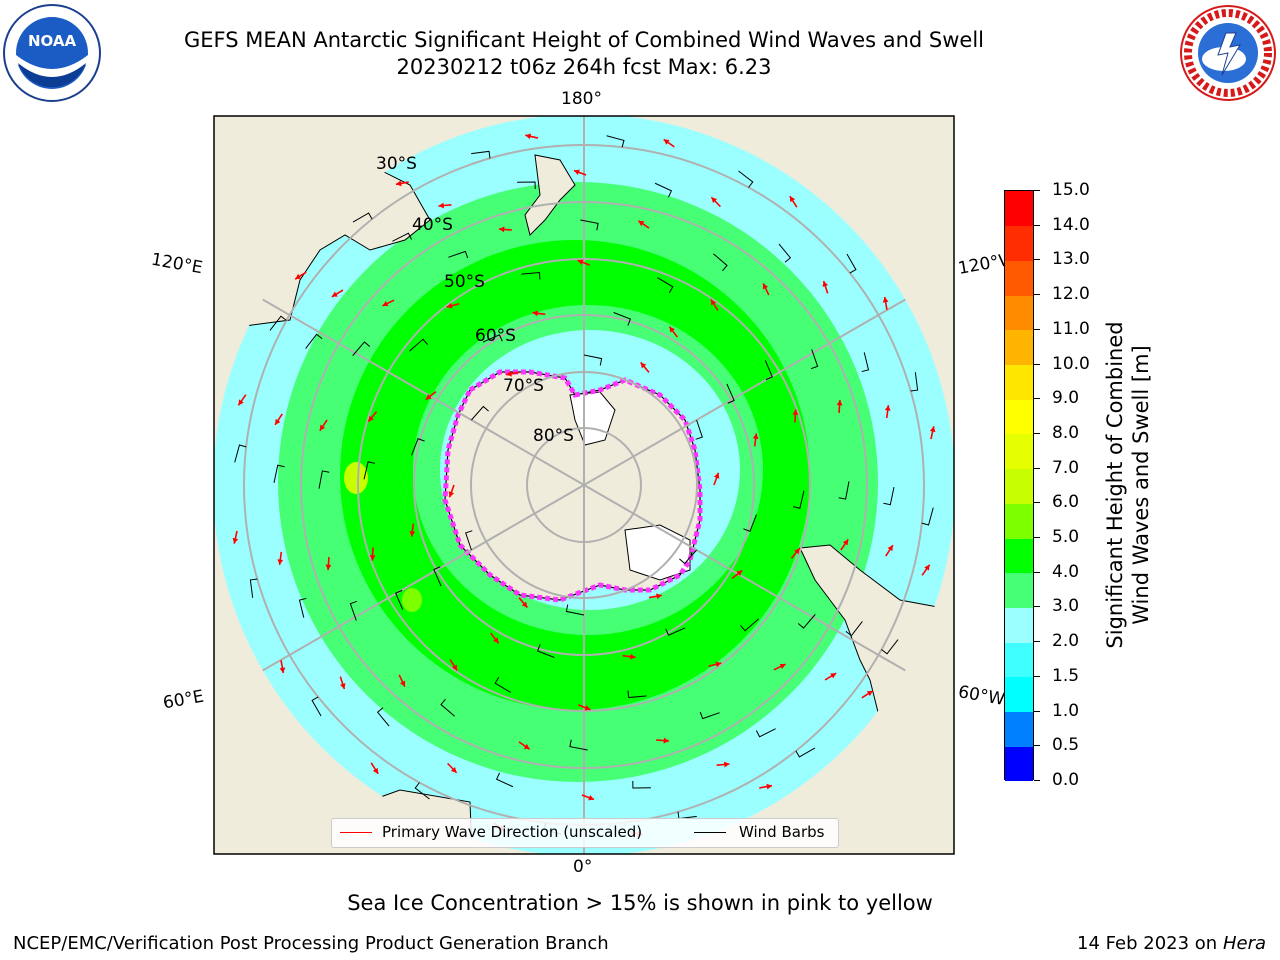 This screenshot has width=1280, height=960. Describe the element at coordinates (432, 225) in the screenshot. I see `lat-label-40s: 40°S` at that location.